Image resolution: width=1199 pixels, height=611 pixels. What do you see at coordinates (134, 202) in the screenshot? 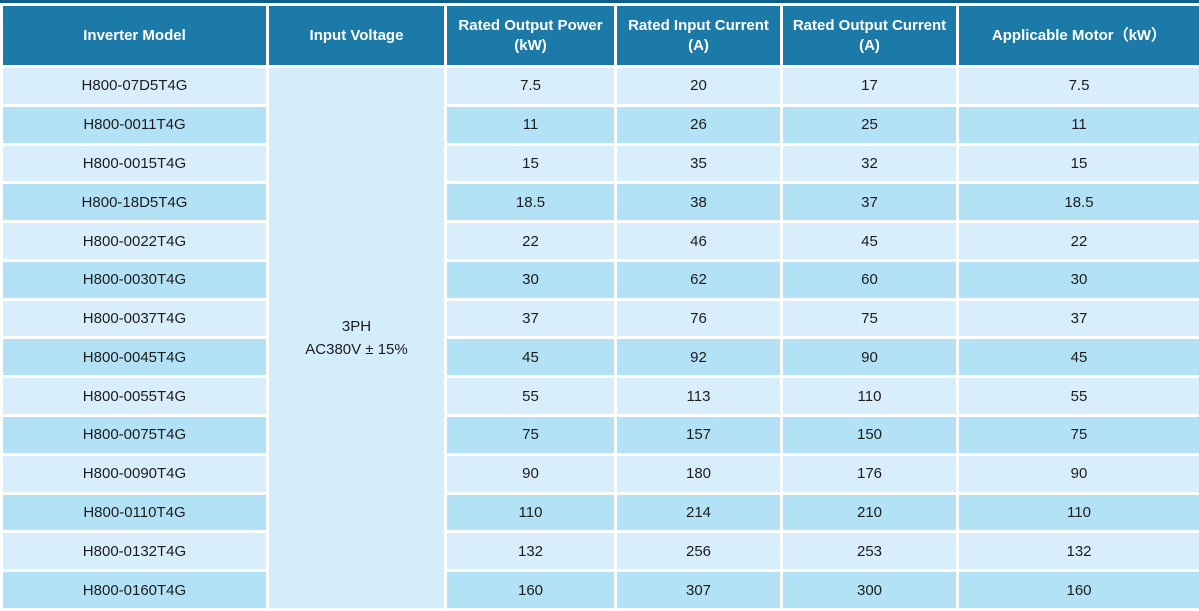
I see `cell-inverter-model: H800-18D5T4G` at bounding box center [134, 202].